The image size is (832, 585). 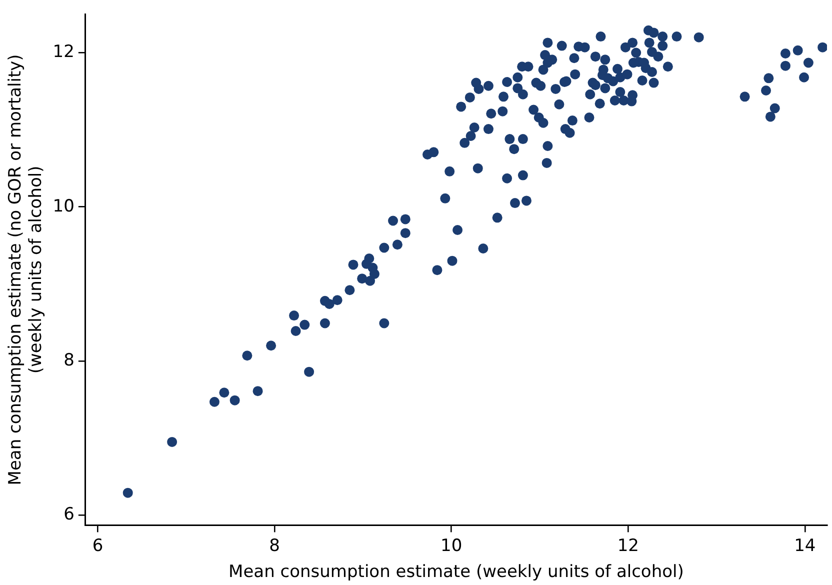 What do you see at coordinates (69, 514) in the screenshot?
I see `y-tick-label: 6` at bounding box center [69, 514].